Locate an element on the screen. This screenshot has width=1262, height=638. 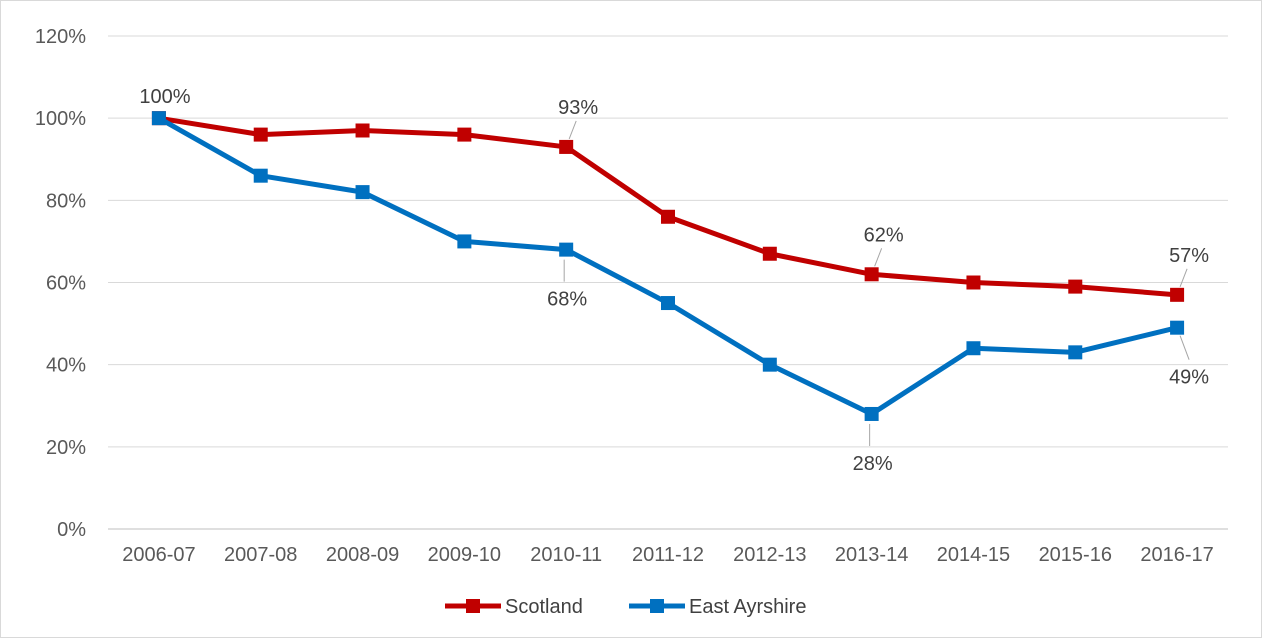
y-tick-label: 60% is located at coordinates (66, 284).